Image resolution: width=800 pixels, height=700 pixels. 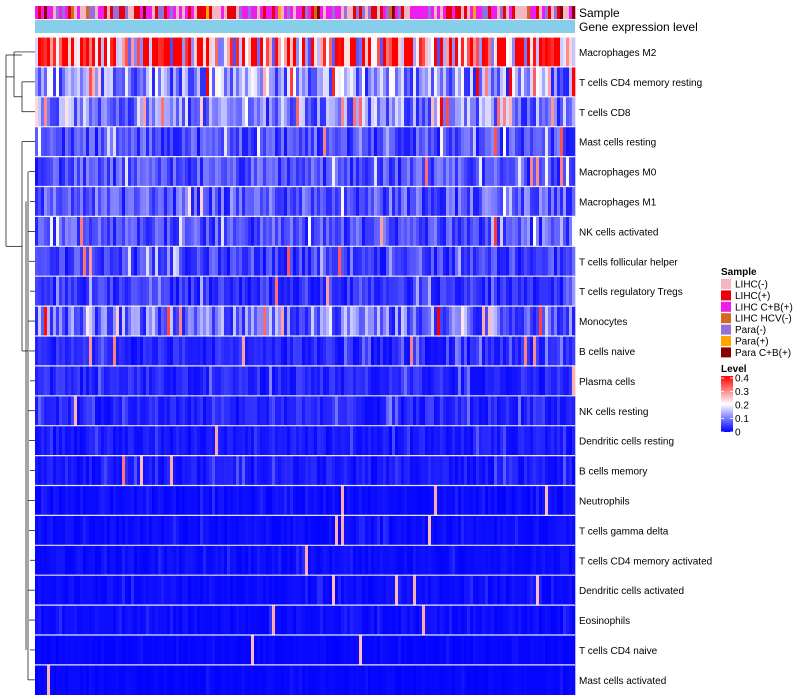 What do you see at coordinates (603, 322) in the screenshot?
I see `row-label: Monocytes` at bounding box center [603, 322].